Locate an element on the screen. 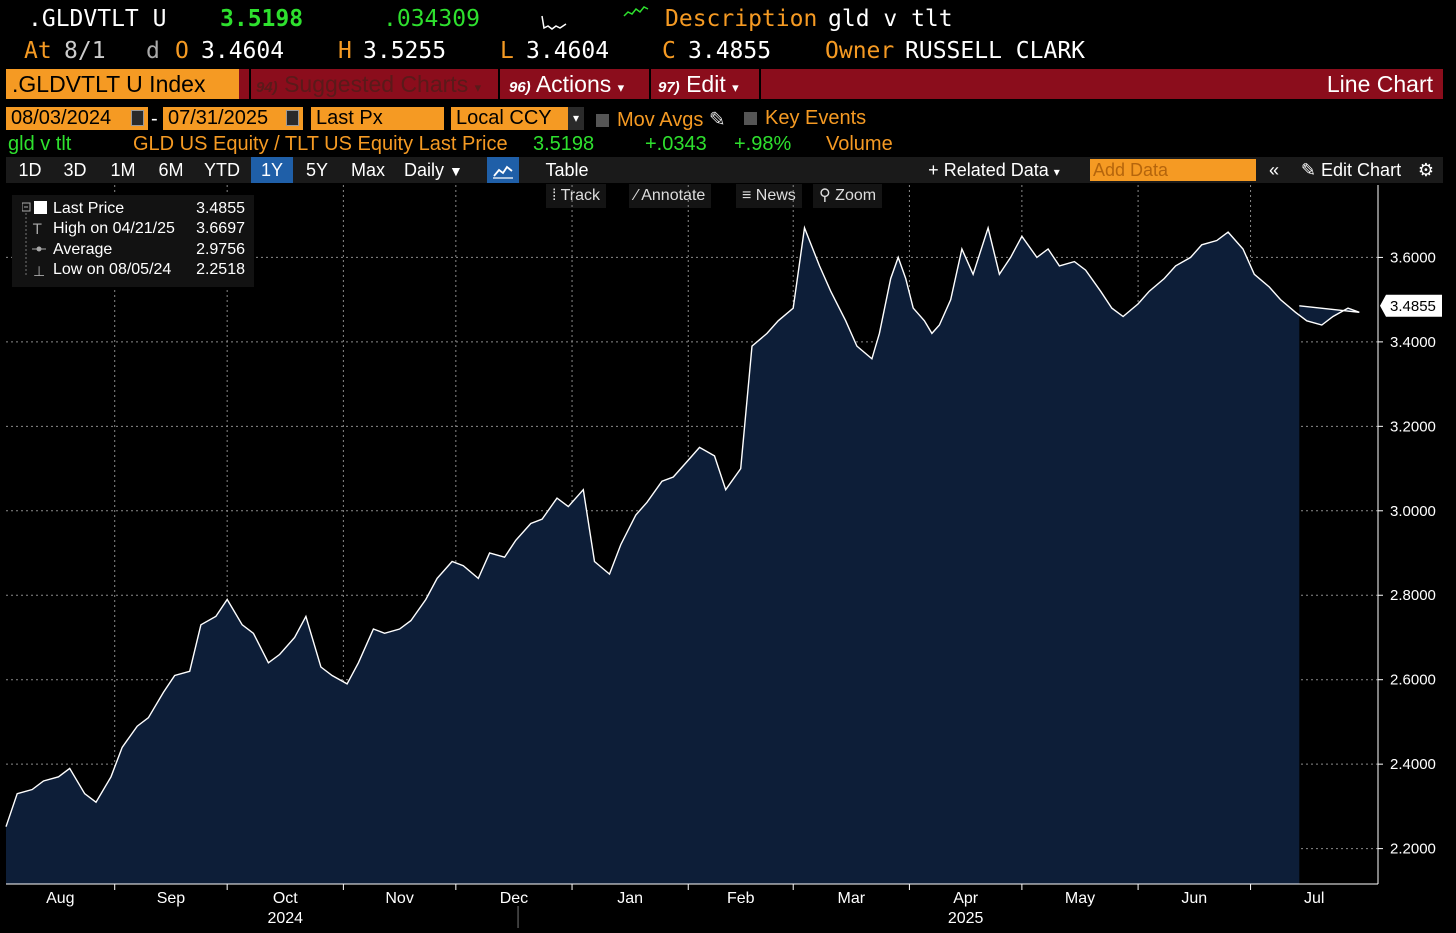 This screenshot has height=933, width=1456. actions-menu-button: 96) Actions ▾ is located at coordinates (567, 84).